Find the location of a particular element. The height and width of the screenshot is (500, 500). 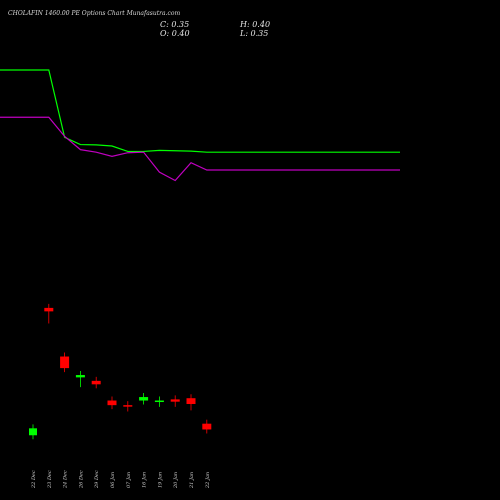

high-value: H: 0.40 is located at coordinates (255, 24).